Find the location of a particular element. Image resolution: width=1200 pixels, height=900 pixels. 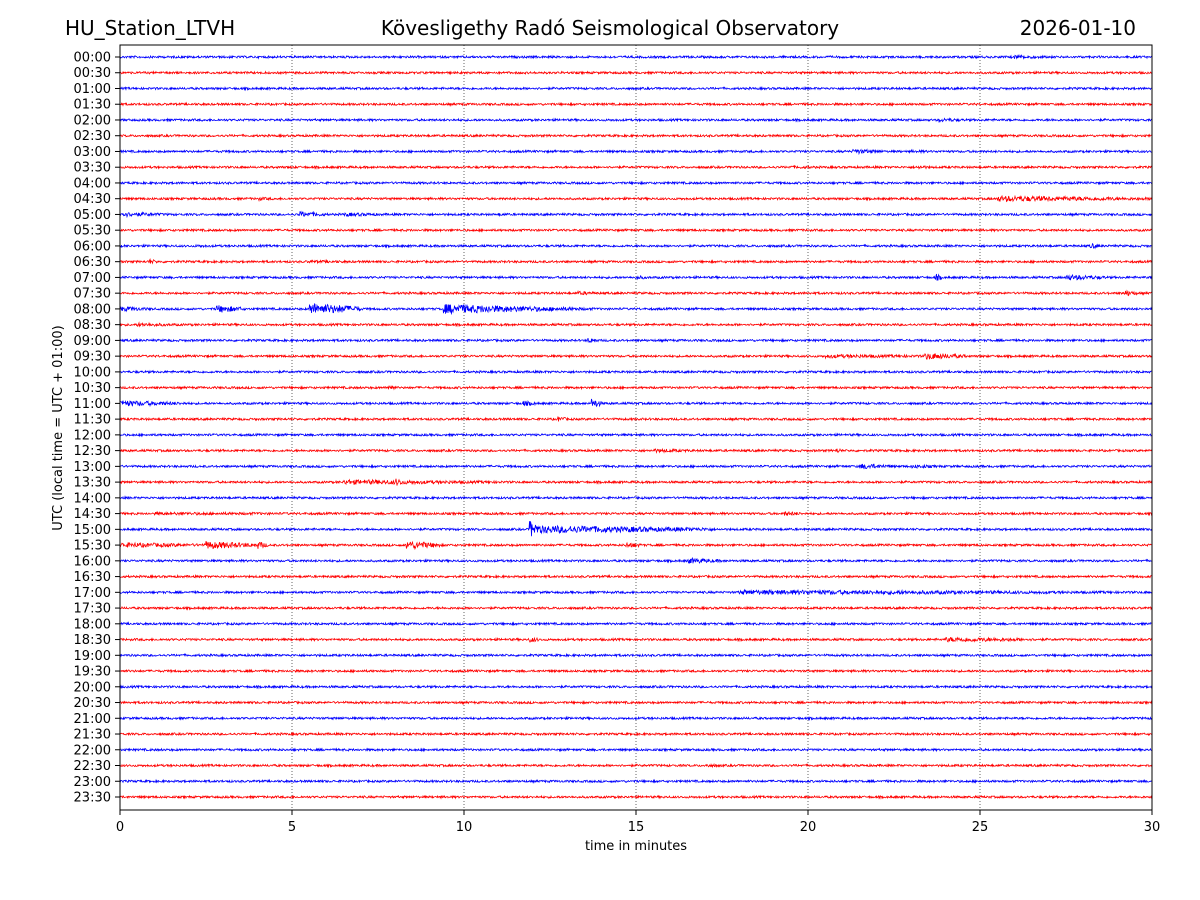

y-tick-label: 19:00 is located at coordinates (92, 656).